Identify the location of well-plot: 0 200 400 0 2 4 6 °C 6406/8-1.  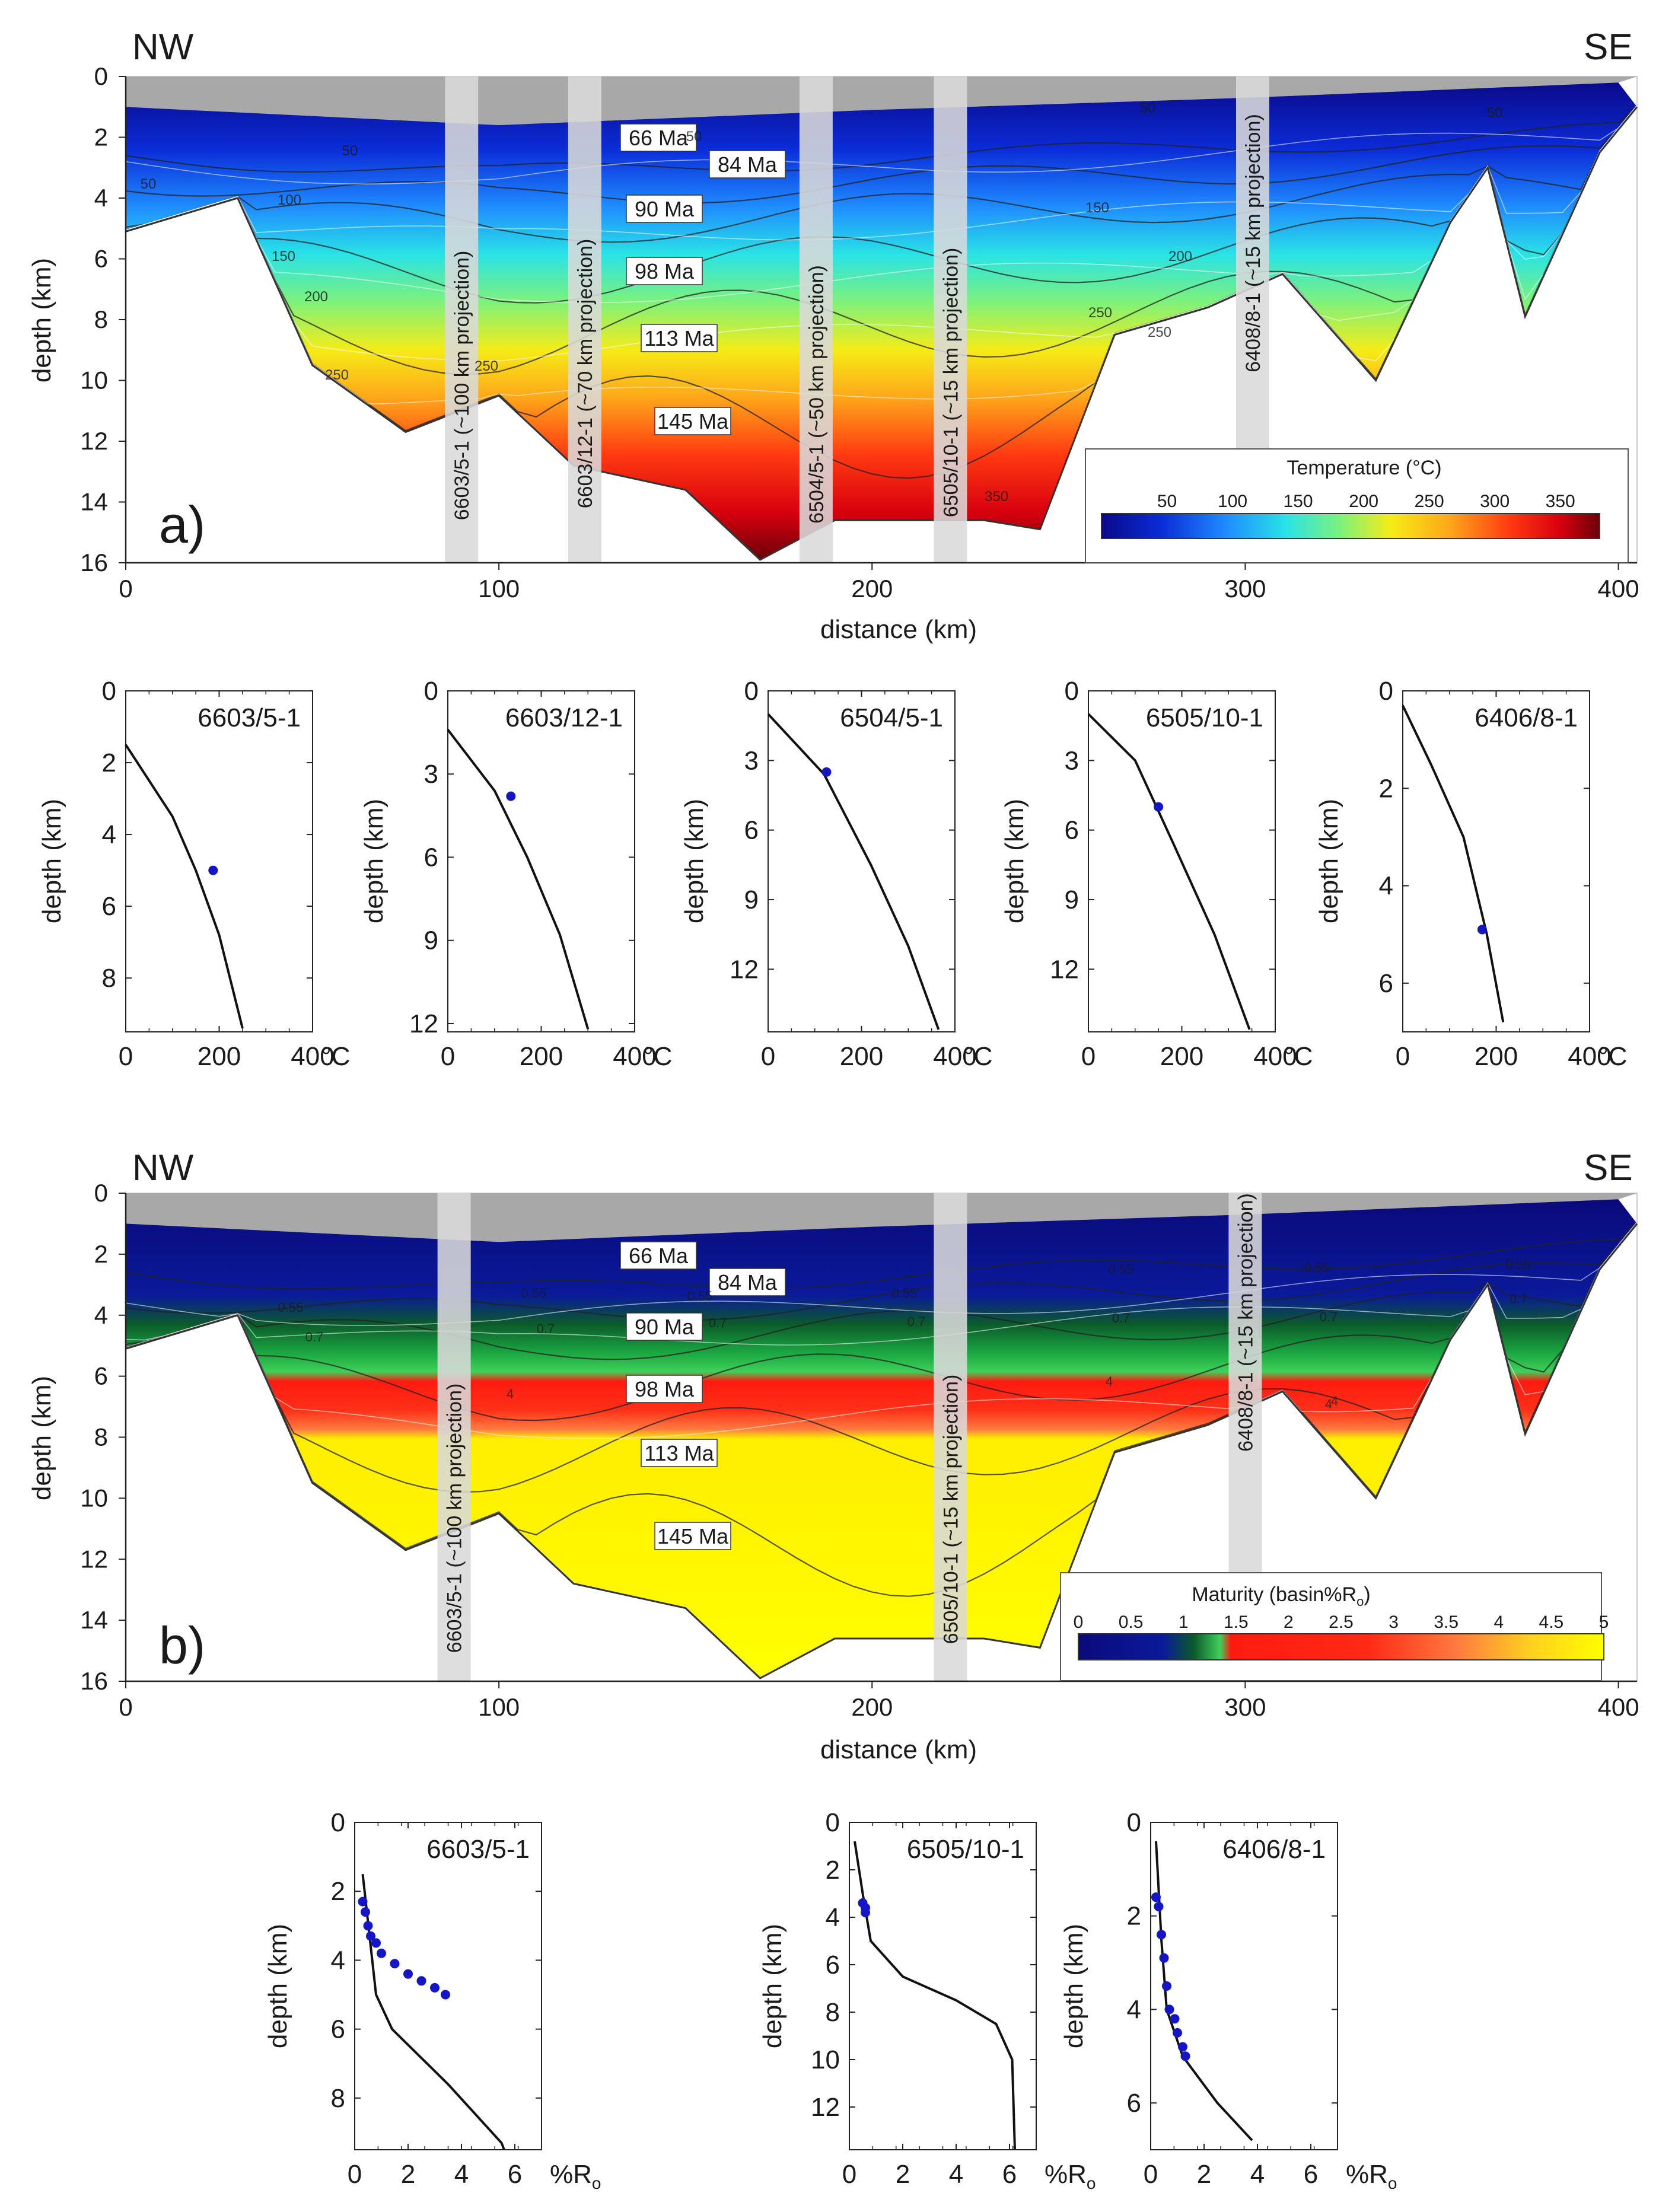
(1503, 874).